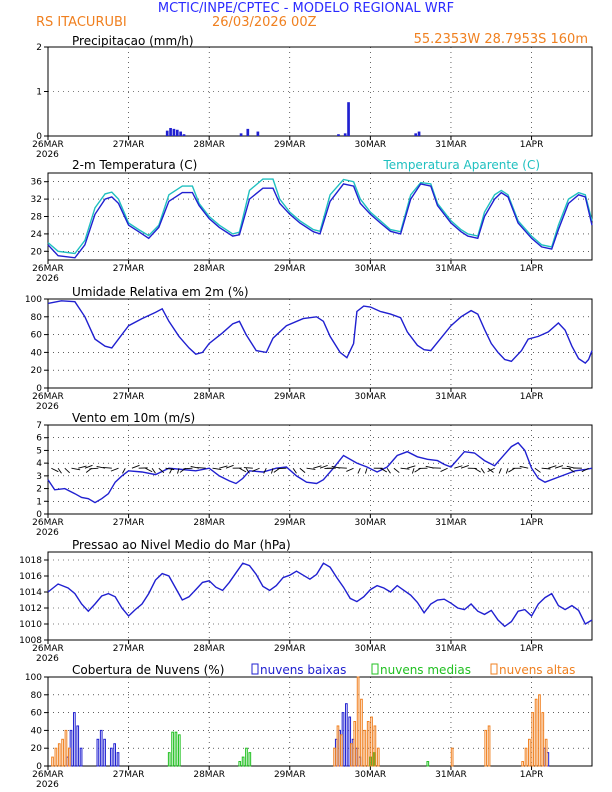  What do you see at coordinates (133, 418) in the screenshot?
I see `wind-title: Vento em 10m (m/s)` at bounding box center [133, 418].